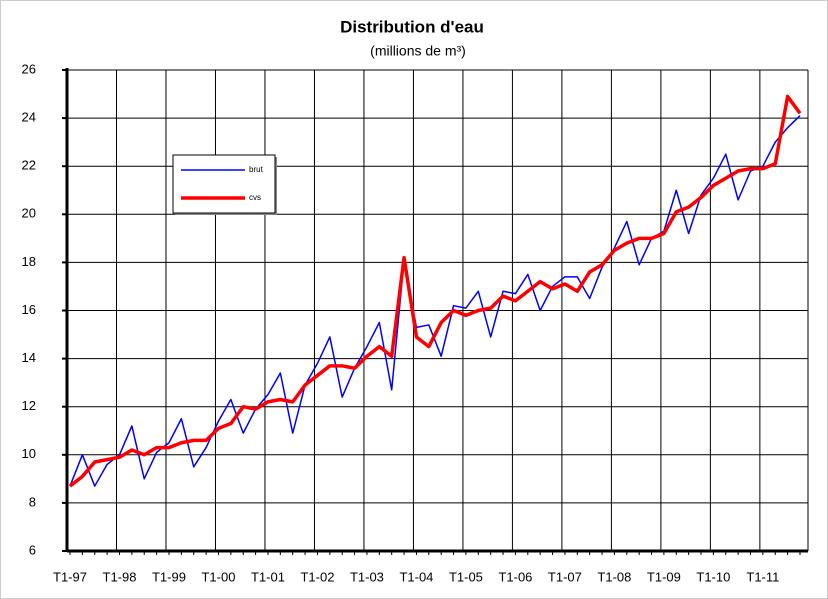 This screenshot has width=828, height=599. Describe the element at coordinates (120, 576) in the screenshot. I see `x-tick-label: T1-98` at that location.